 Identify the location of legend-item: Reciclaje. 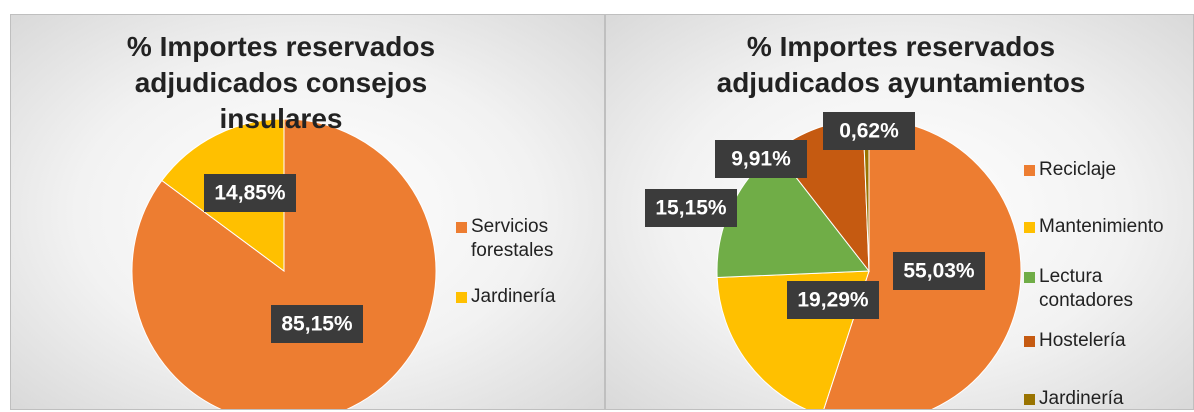
(1108, 170).